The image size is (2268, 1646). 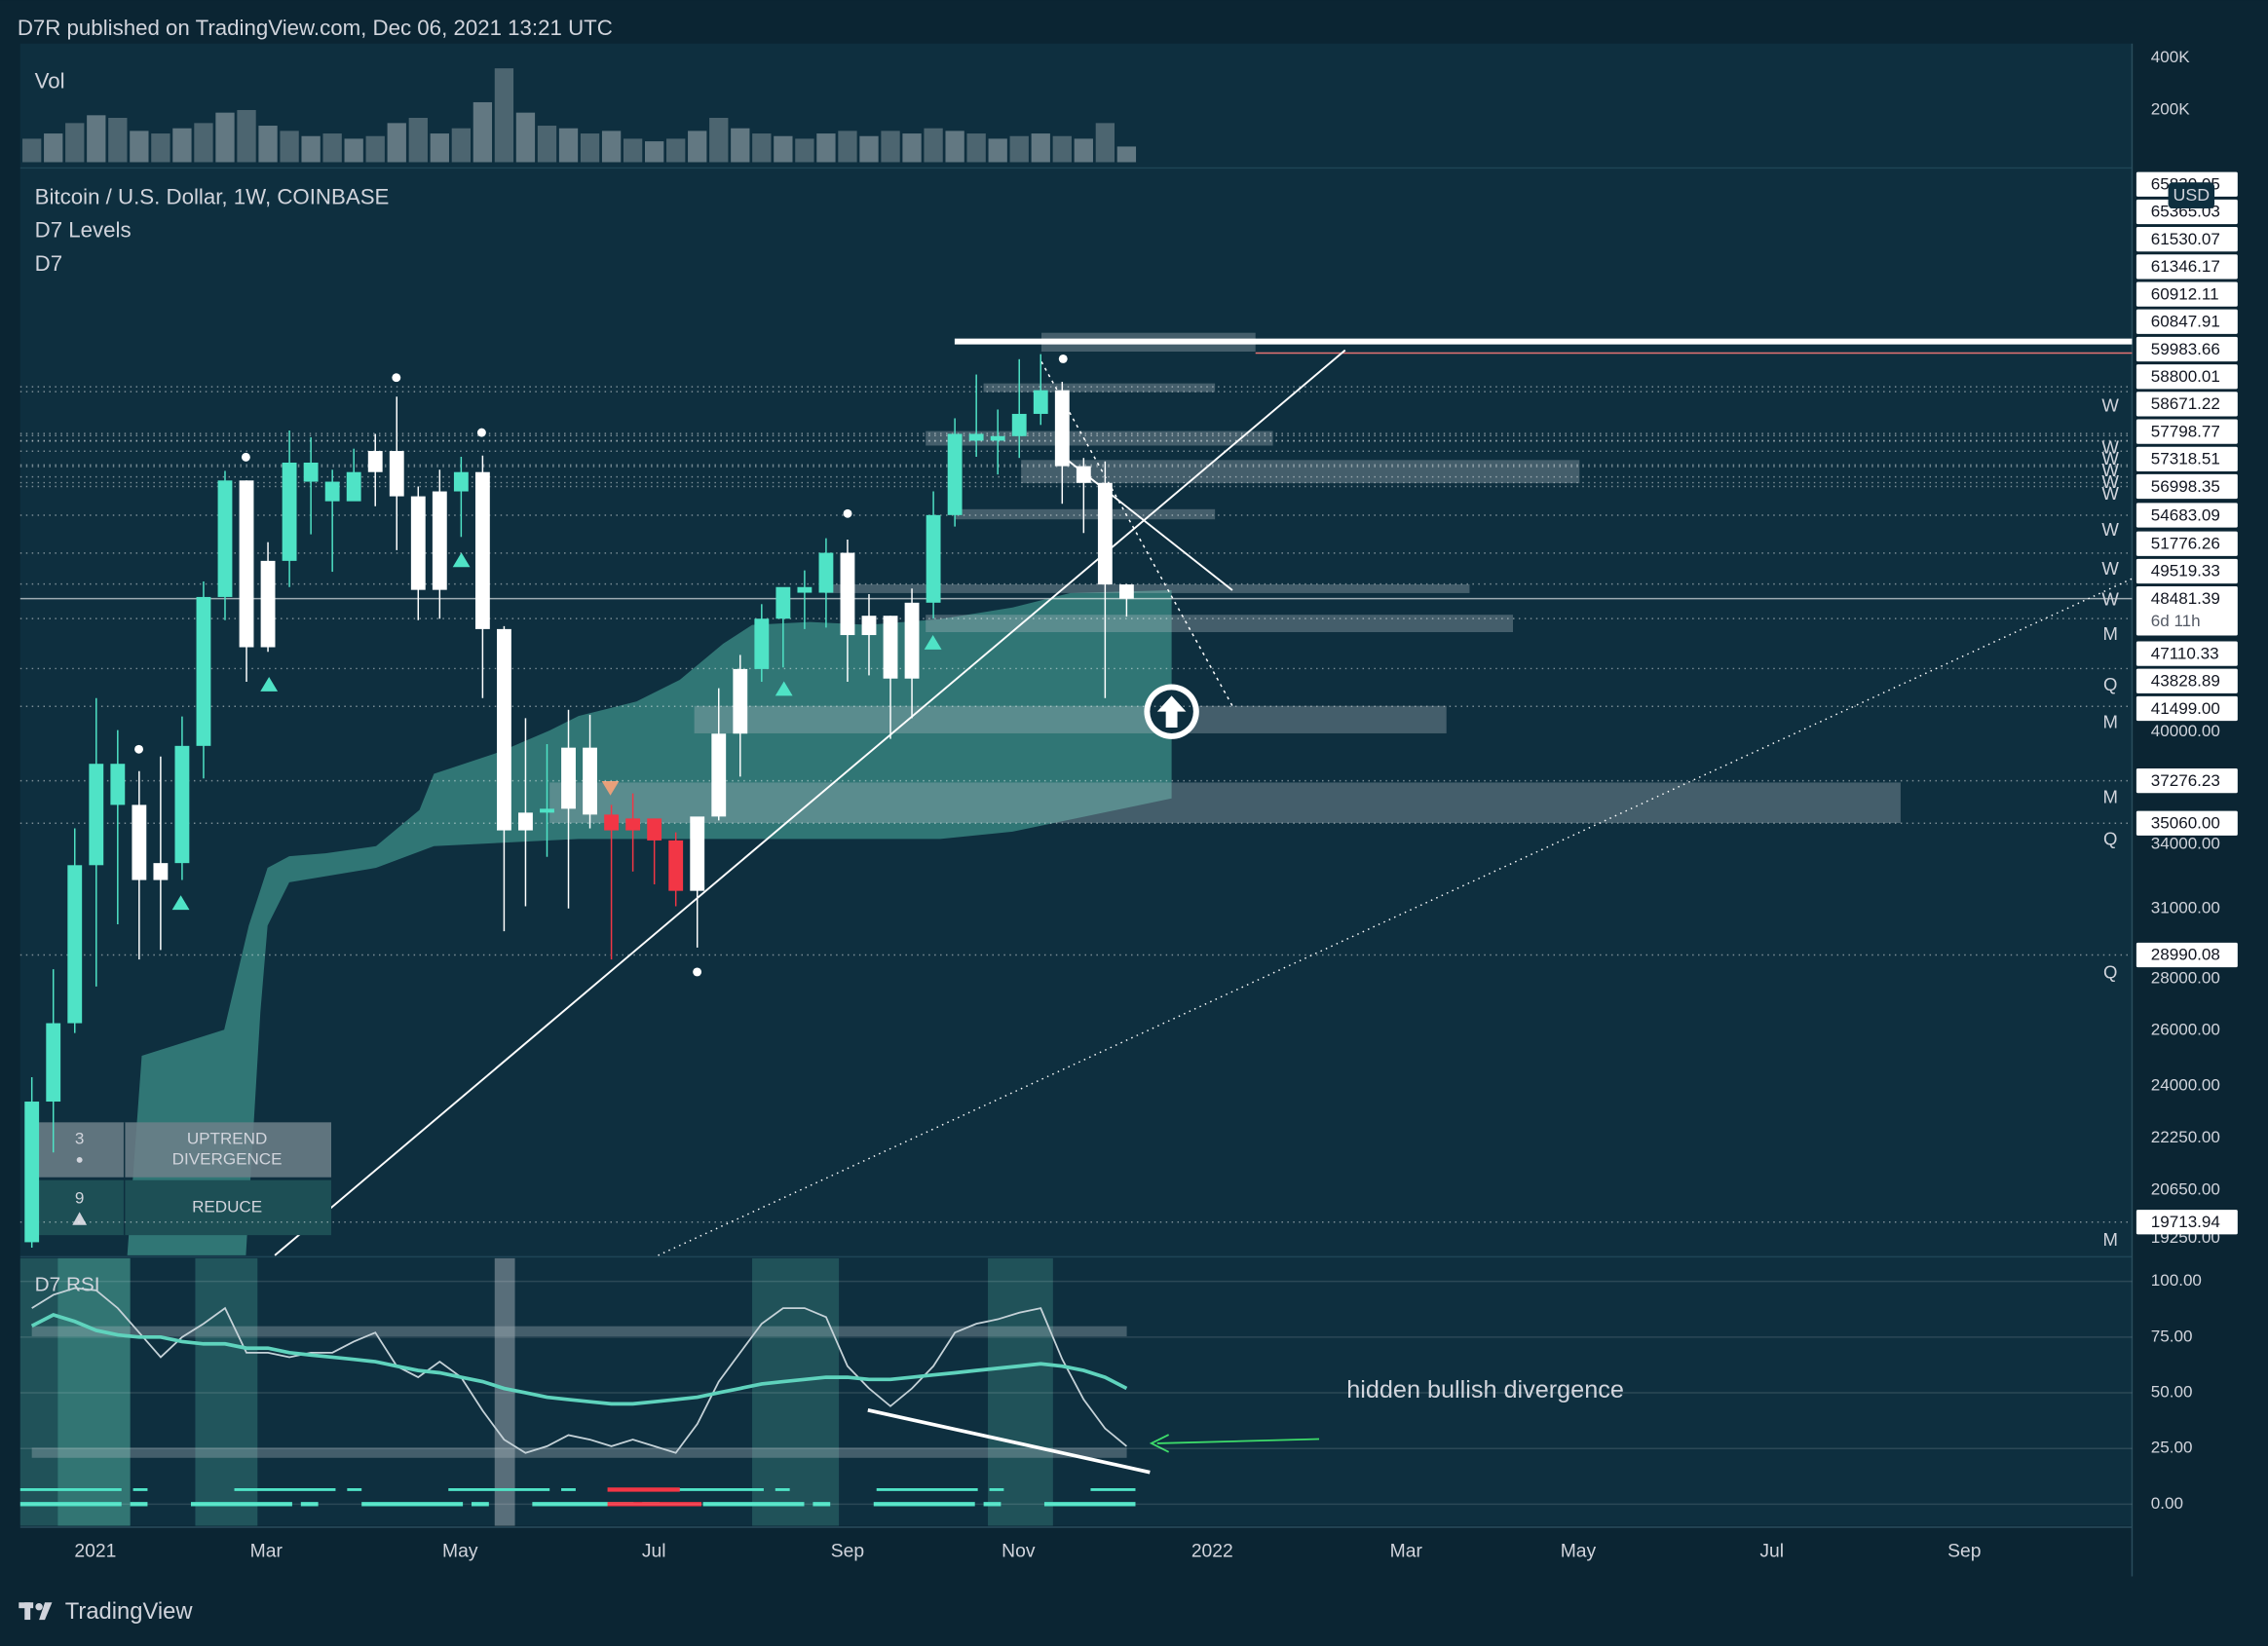 I want to click on pointer-arrow, so click(x=1238, y=1441).